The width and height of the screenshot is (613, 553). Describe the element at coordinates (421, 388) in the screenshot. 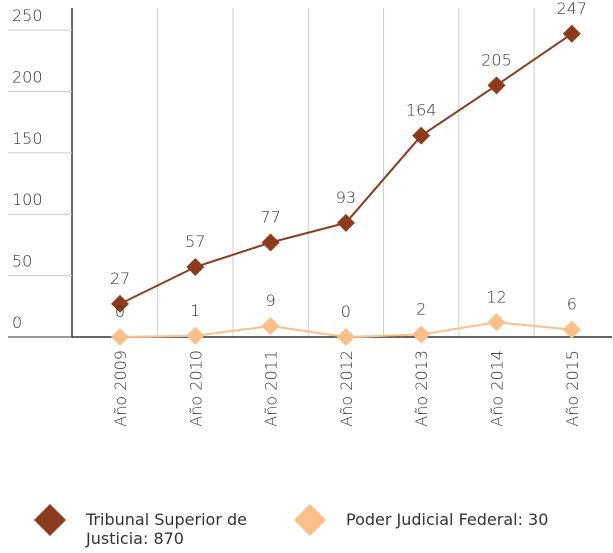

I see `x-tick-label: Año 2013` at that location.